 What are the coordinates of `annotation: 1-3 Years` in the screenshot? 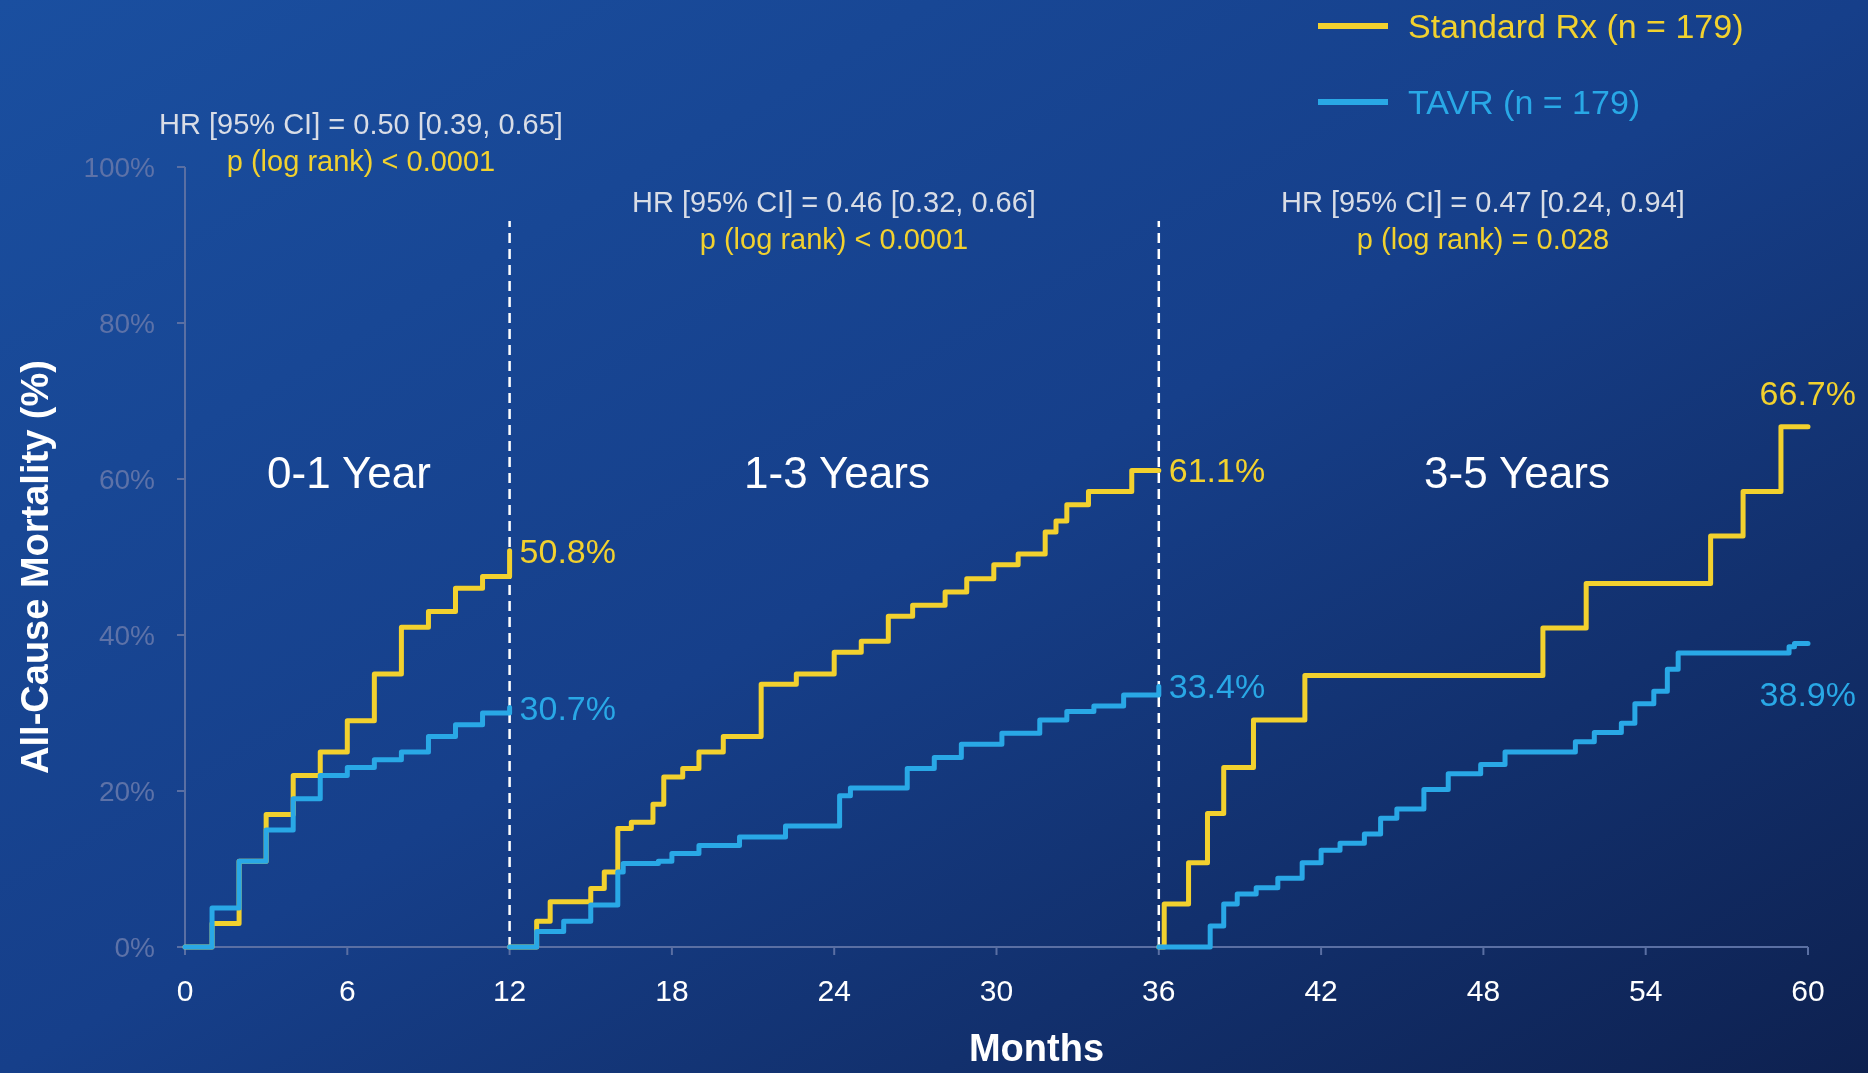 It's located at (837, 472).